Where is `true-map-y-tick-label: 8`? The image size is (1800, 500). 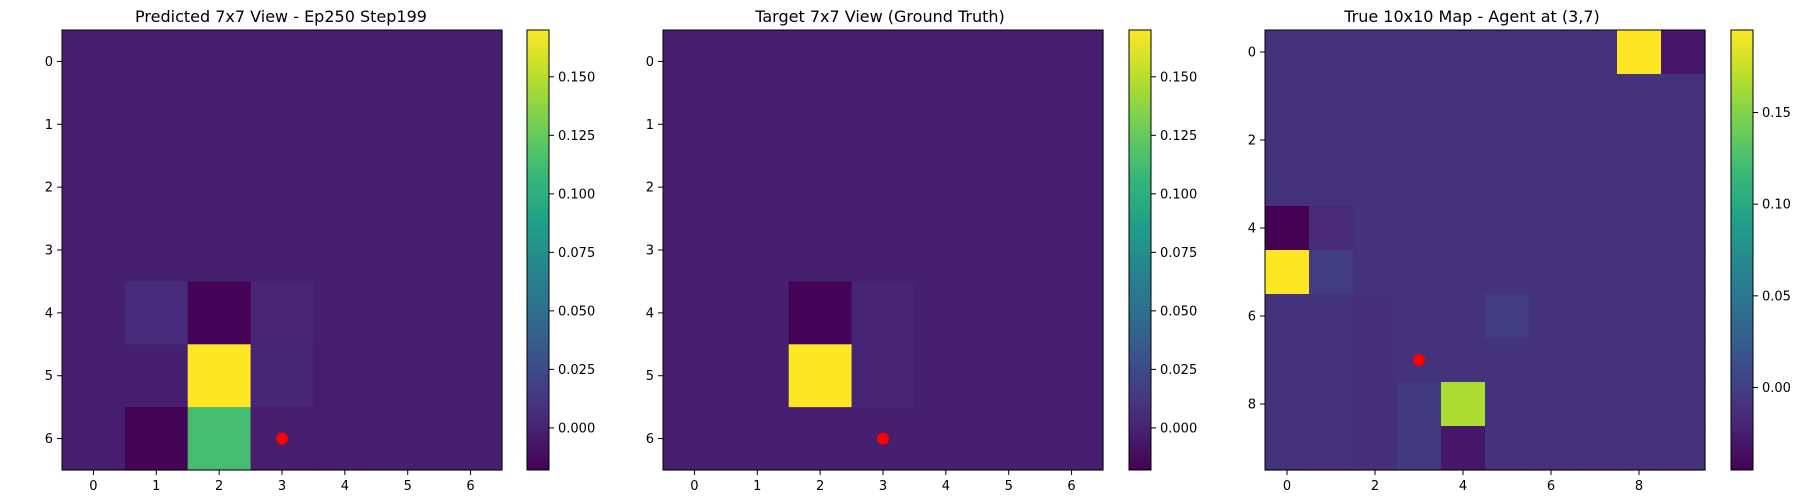 true-map-y-tick-label: 8 is located at coordinates (1252, 405).